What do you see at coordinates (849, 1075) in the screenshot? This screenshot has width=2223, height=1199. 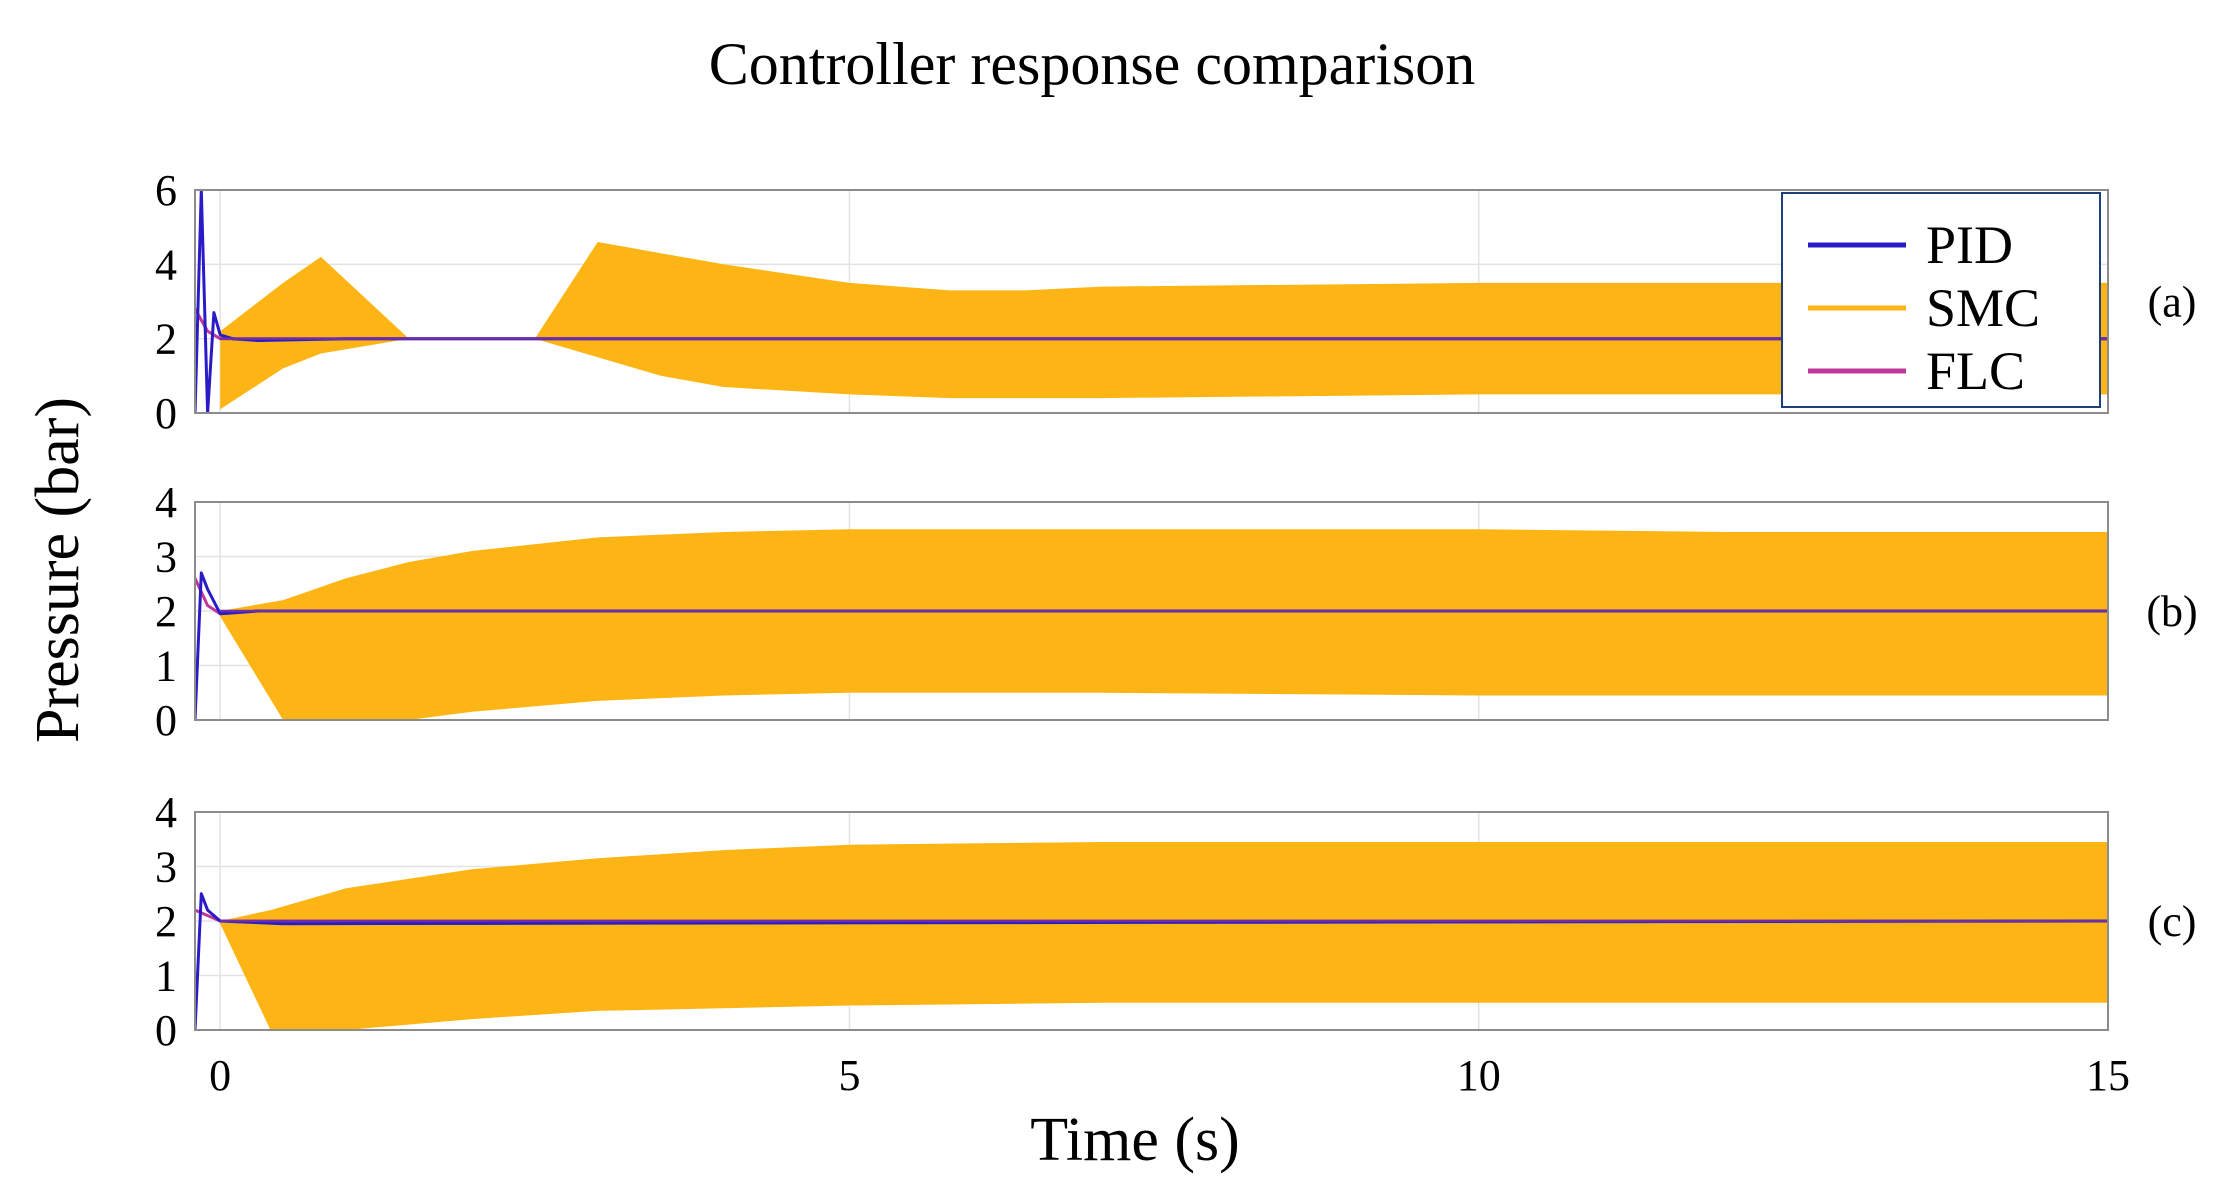 I see `x-tick-label: 5` at bounding box center [849, 1075].